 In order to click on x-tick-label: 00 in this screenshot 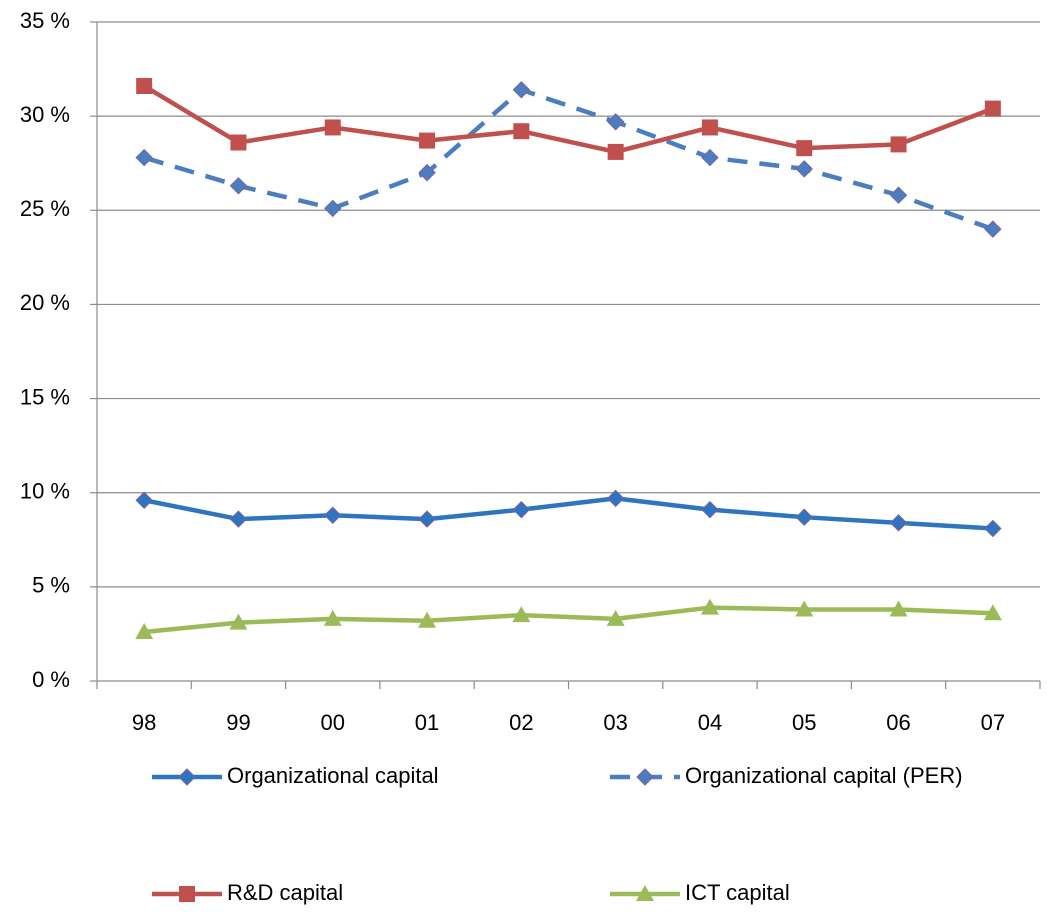, I will do `click(333, 722)`.